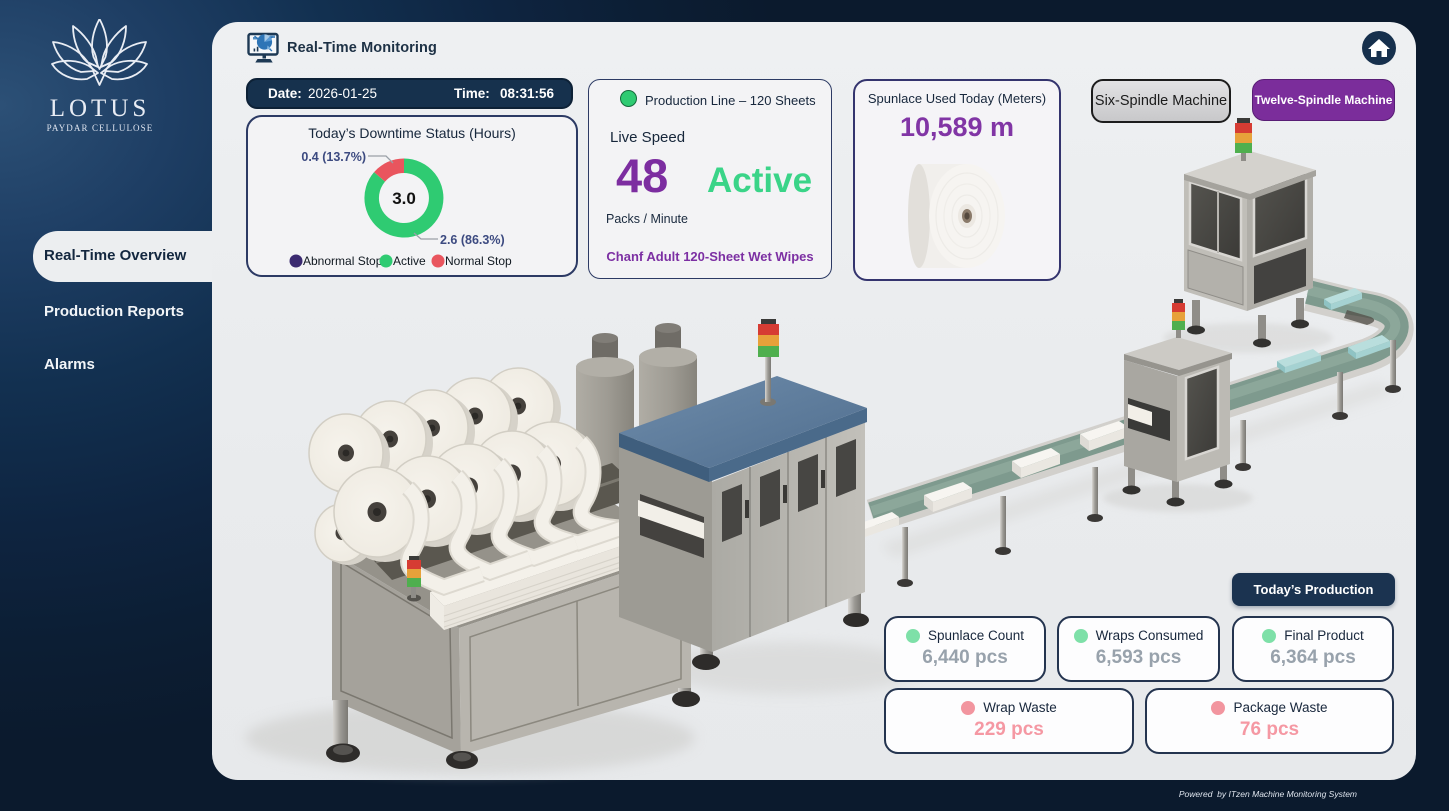 The height and width of the screenshot is (811, 1449). What do you see at coordinates (404, 198) in the screenshot?
I see `svg-text: 3.0` at bounding box center [404, 198].